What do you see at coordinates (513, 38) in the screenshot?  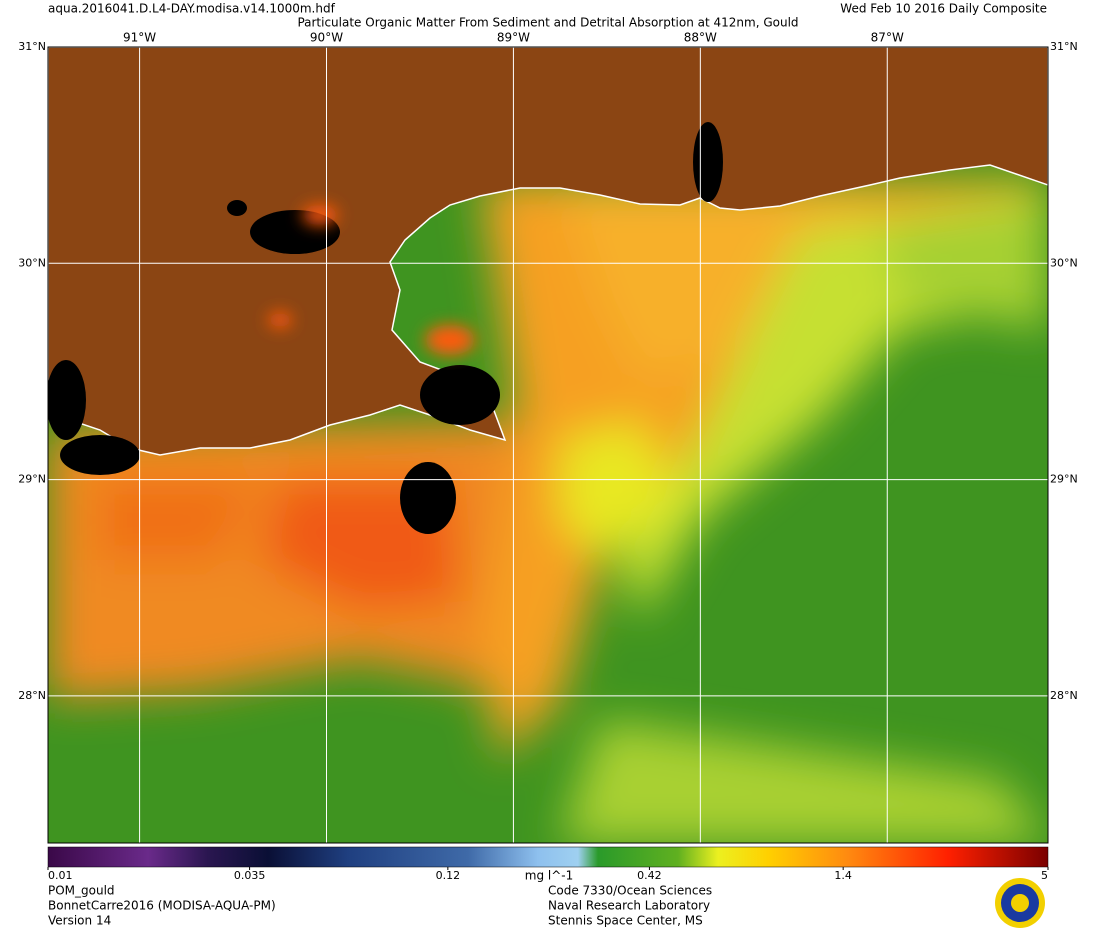 I see `lon-label: 89°W` at bounding box center [513, 38].